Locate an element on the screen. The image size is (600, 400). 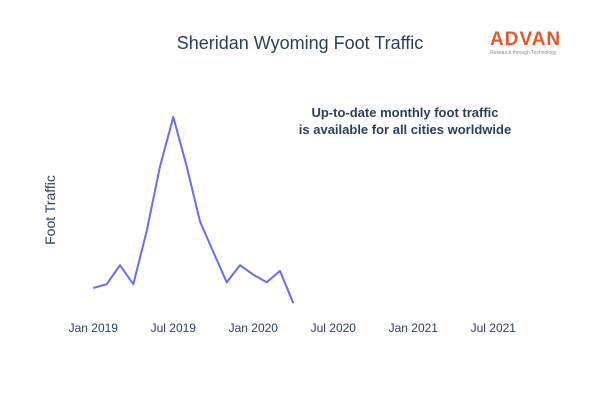
x-tick-label: Jan 2021 is located at coordinates (414, 328).